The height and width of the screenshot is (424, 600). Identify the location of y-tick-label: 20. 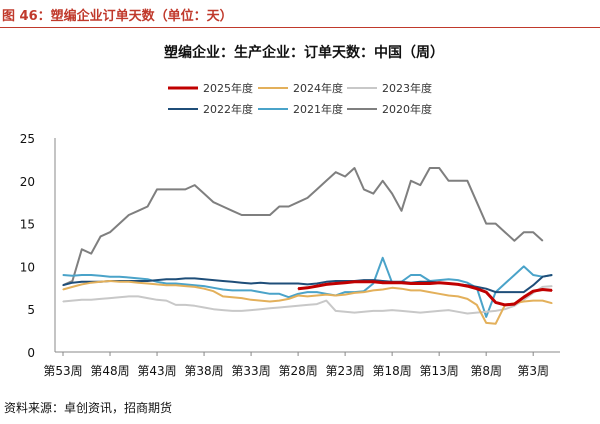
(27, 182).